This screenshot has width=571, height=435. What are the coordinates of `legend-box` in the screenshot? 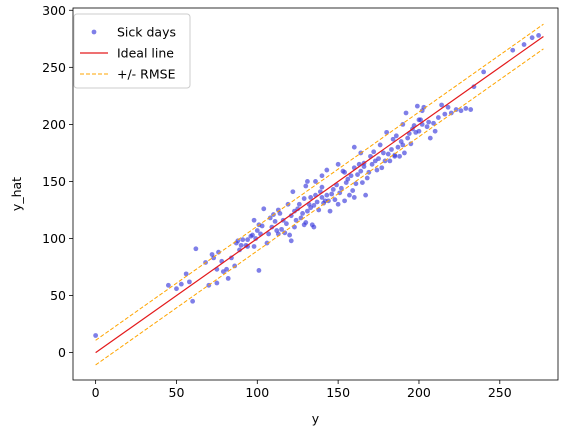 It's located at (132, 51).